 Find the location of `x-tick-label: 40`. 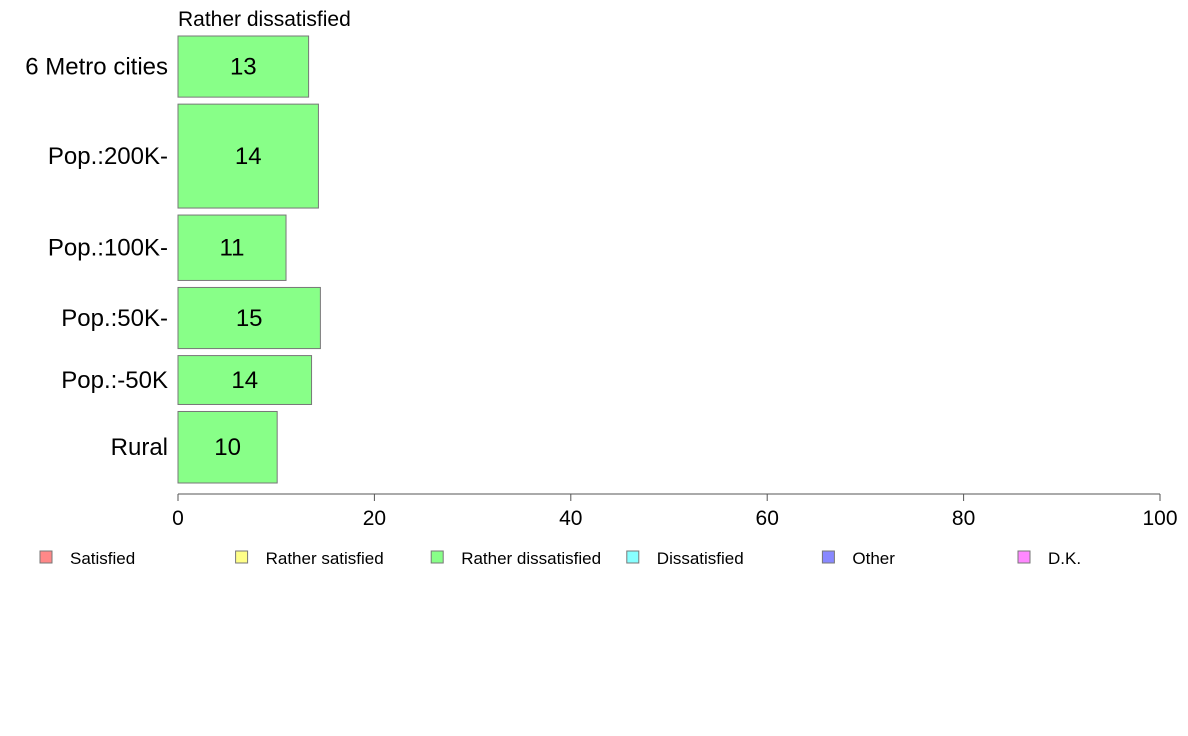

x-tick-label: 40 is located at coordinates (570, 518).